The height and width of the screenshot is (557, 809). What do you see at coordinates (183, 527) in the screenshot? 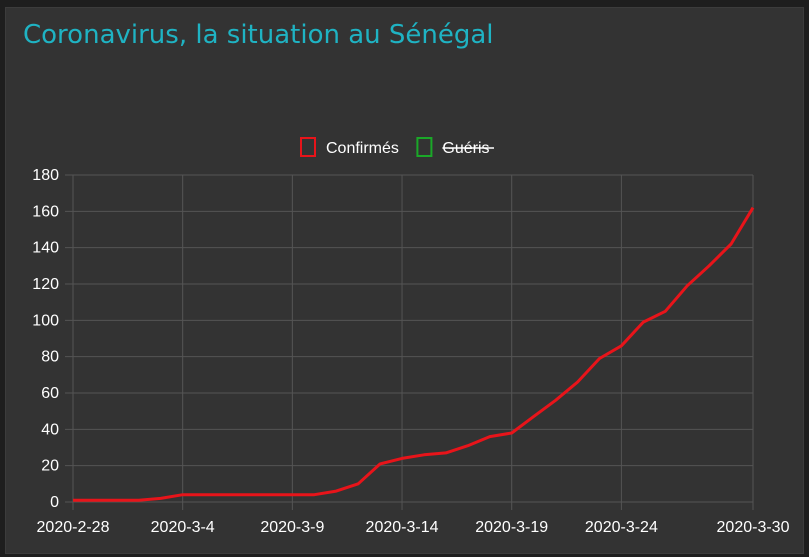
I see `x-tick-label: 2020-3-4` at bounding box center [183, 527].